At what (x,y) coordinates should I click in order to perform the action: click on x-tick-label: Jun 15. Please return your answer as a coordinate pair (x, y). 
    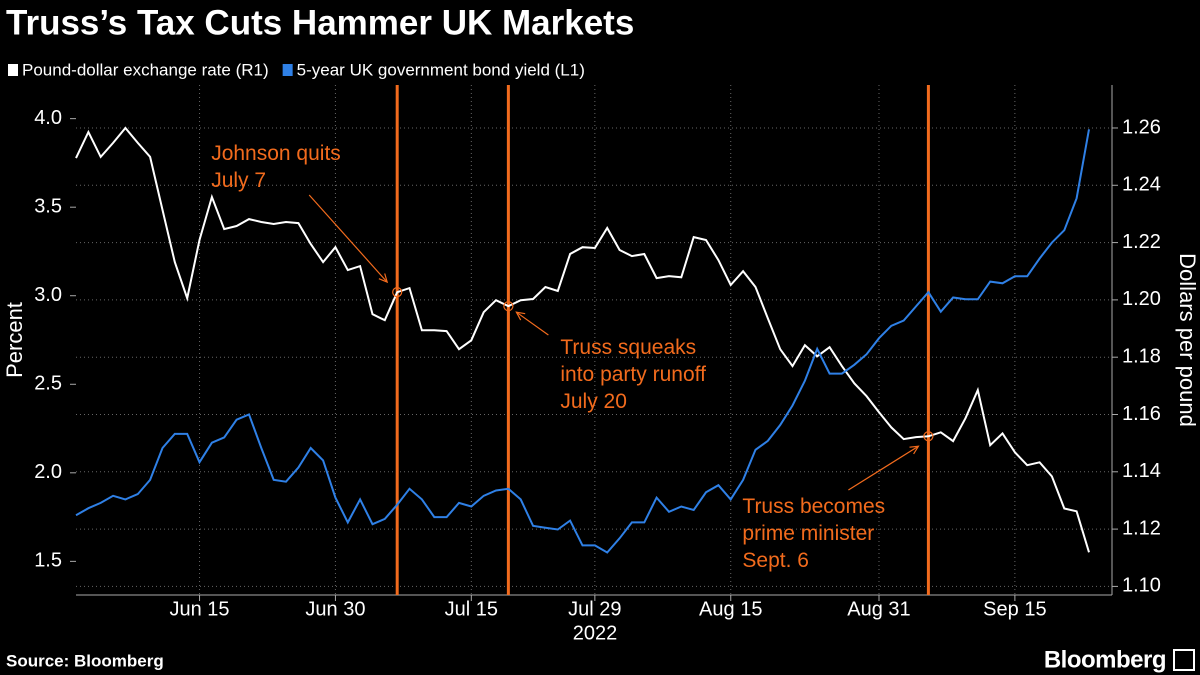
    Looking at the image, I should click on (200, 609).